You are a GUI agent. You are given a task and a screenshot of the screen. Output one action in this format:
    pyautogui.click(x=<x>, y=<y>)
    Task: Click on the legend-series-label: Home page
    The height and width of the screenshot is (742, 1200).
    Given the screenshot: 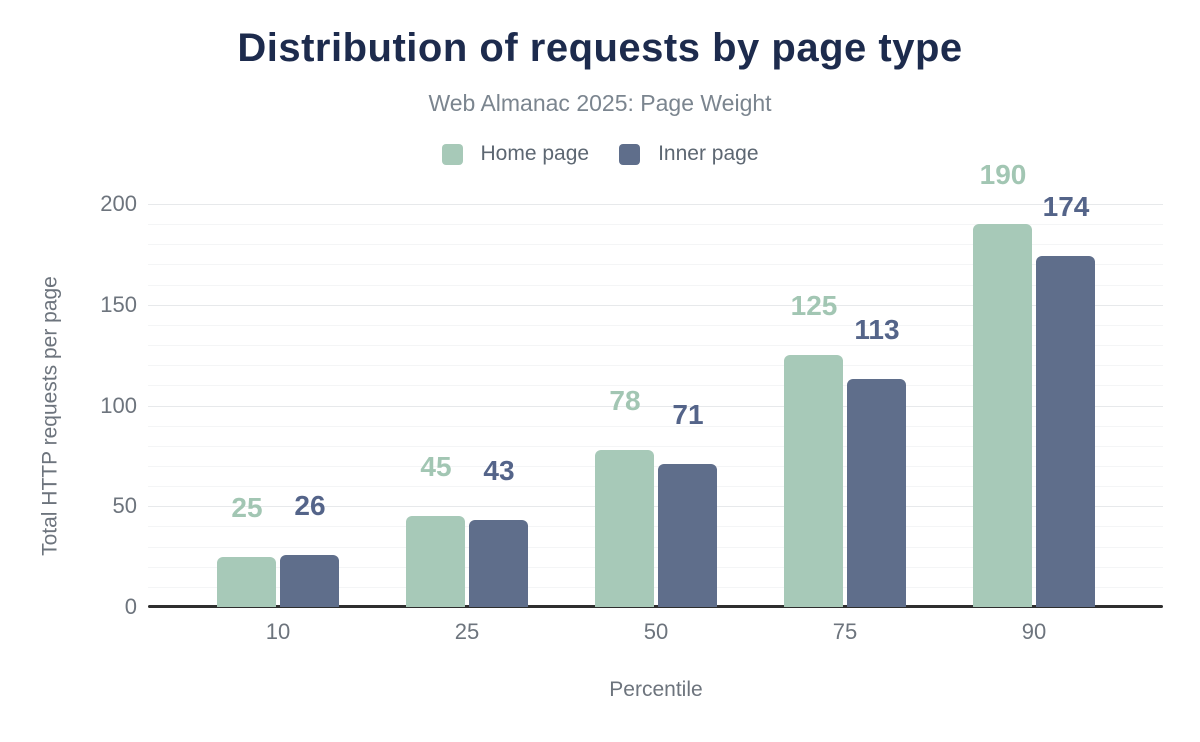 What is the action you would take?
    pyautogui.click(x=535, y=153)
    